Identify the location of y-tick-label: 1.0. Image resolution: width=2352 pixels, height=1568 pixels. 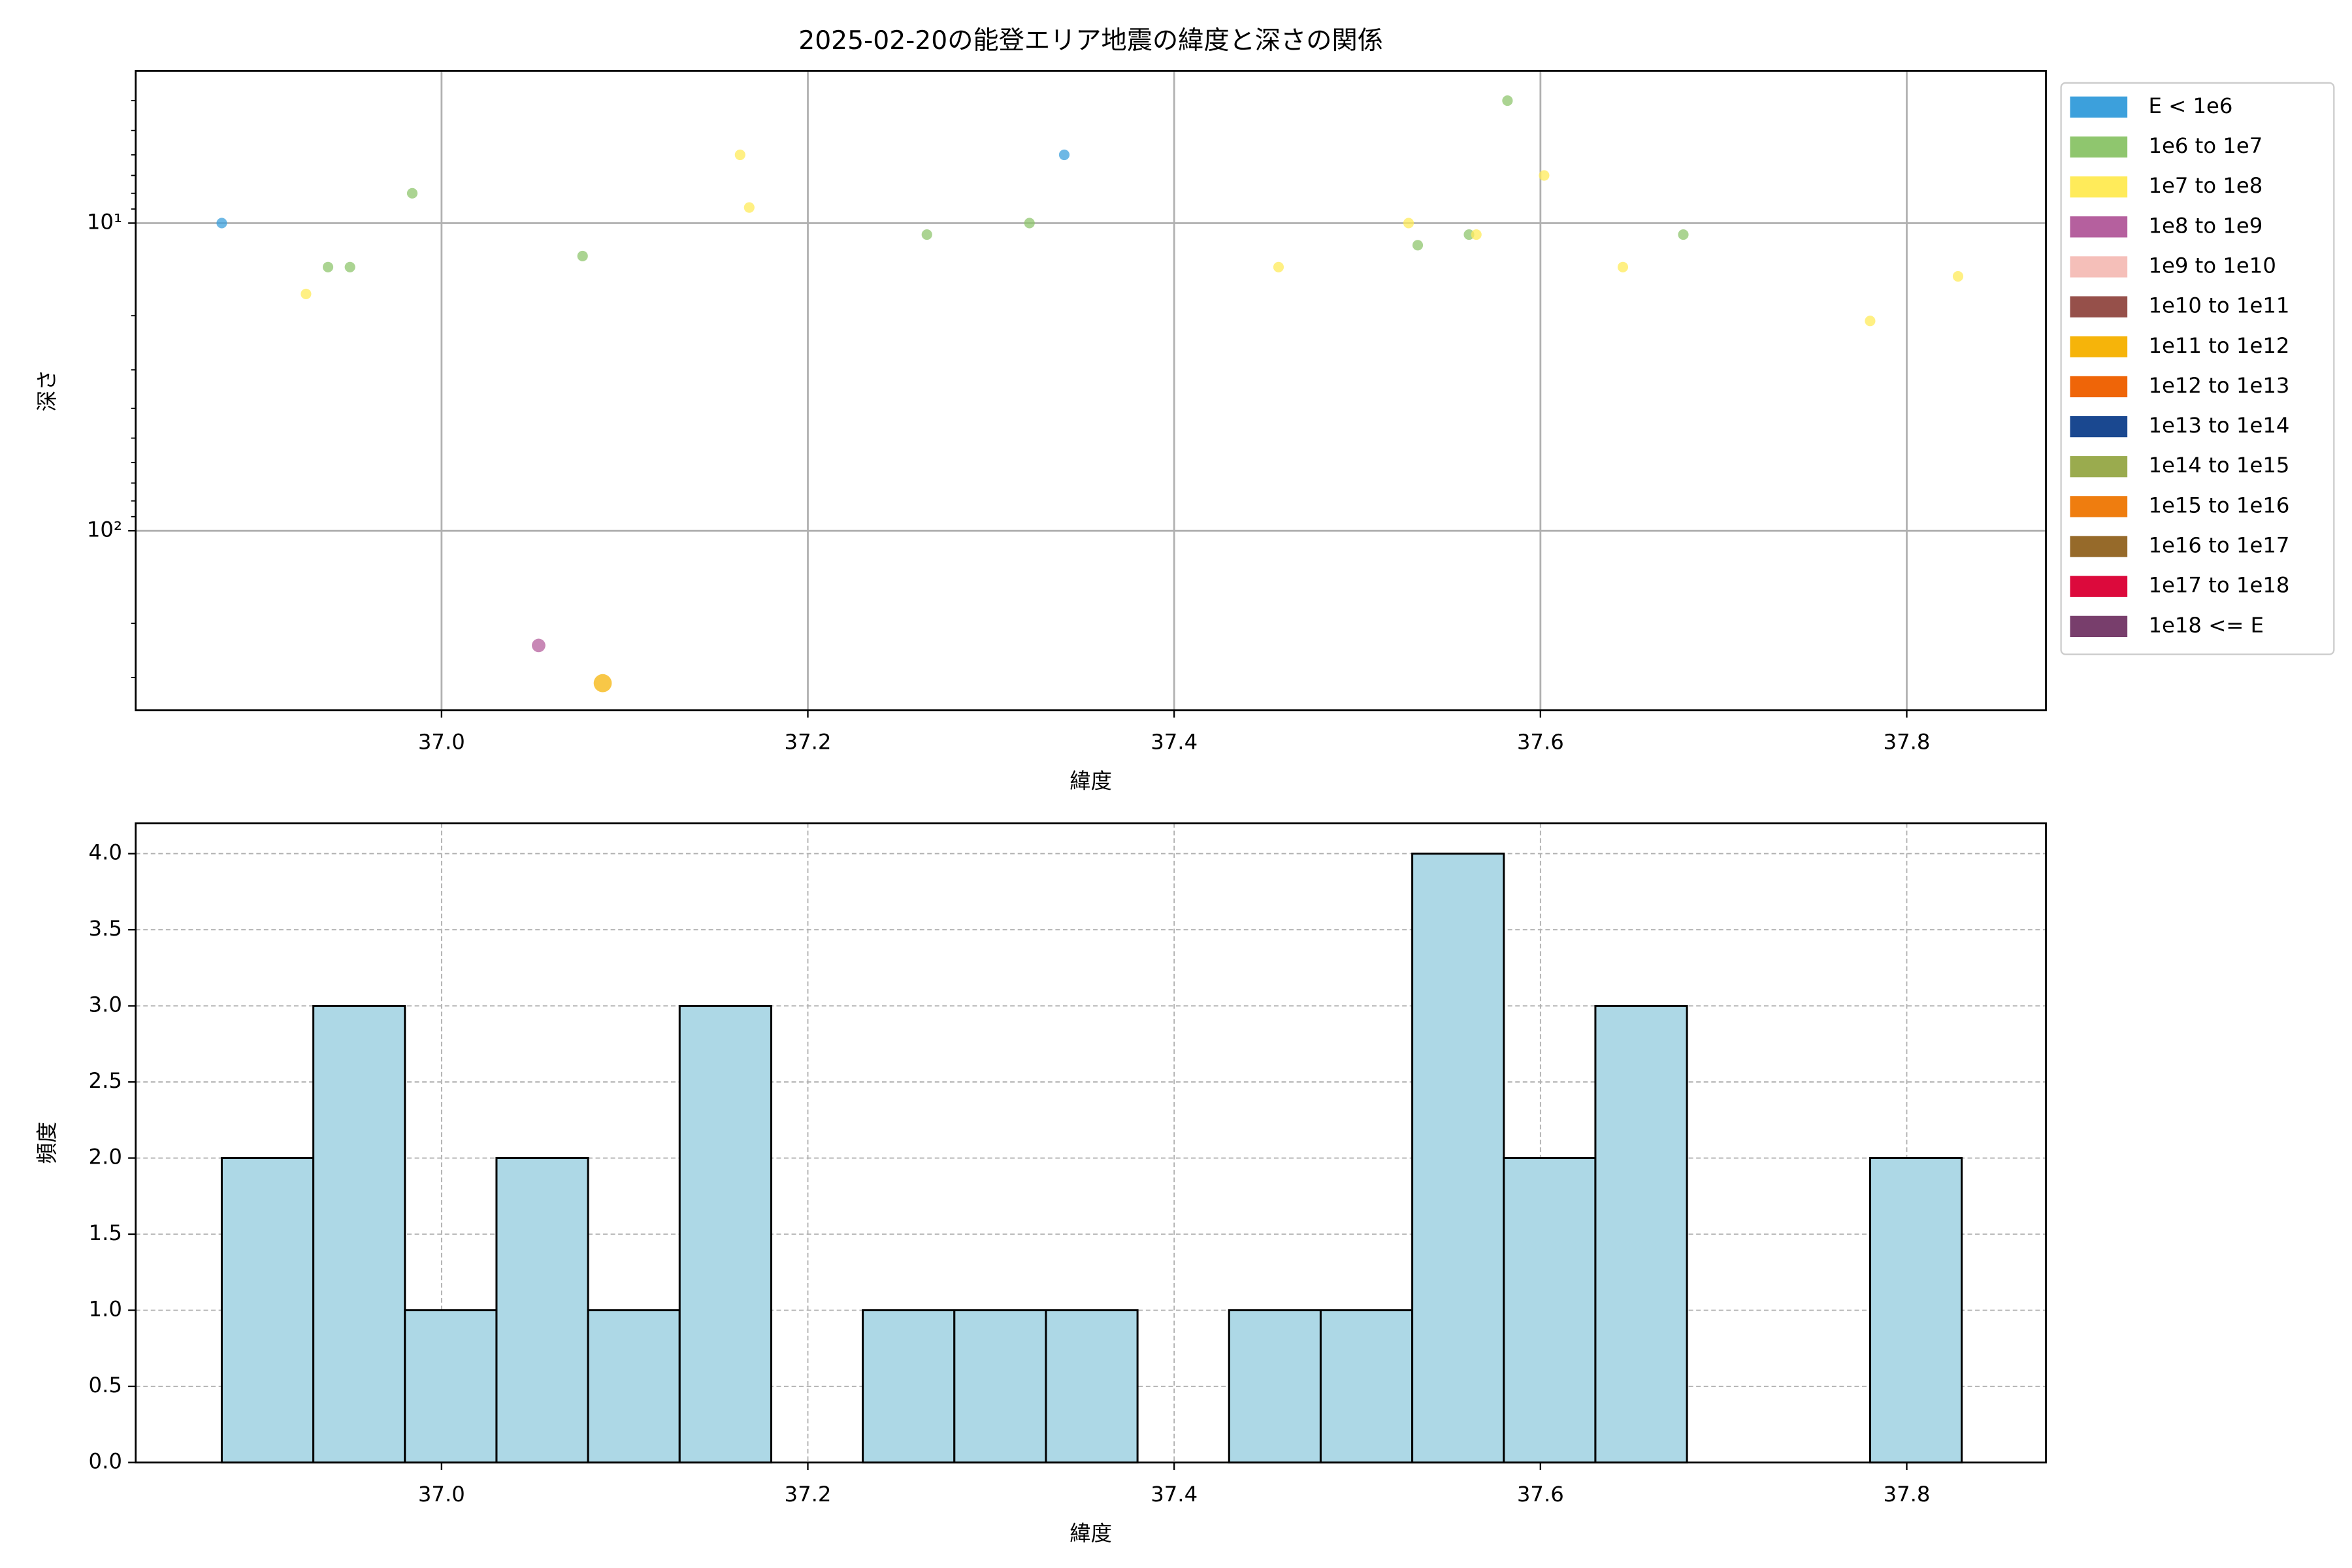
(105, 1308).